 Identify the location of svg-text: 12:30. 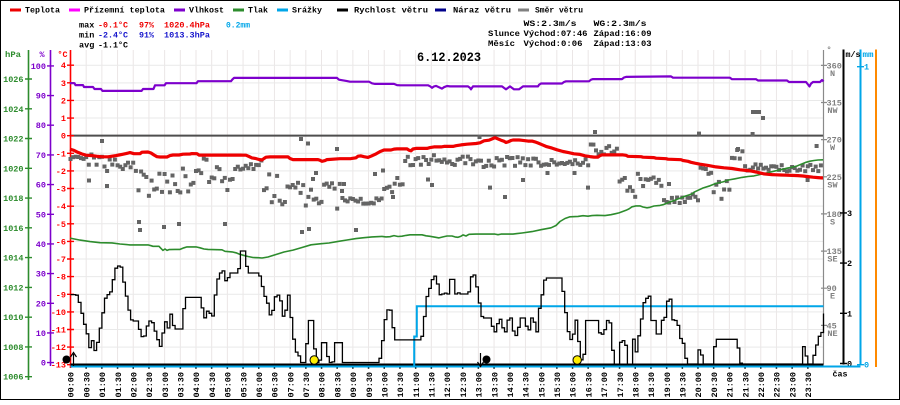
(464, 385).